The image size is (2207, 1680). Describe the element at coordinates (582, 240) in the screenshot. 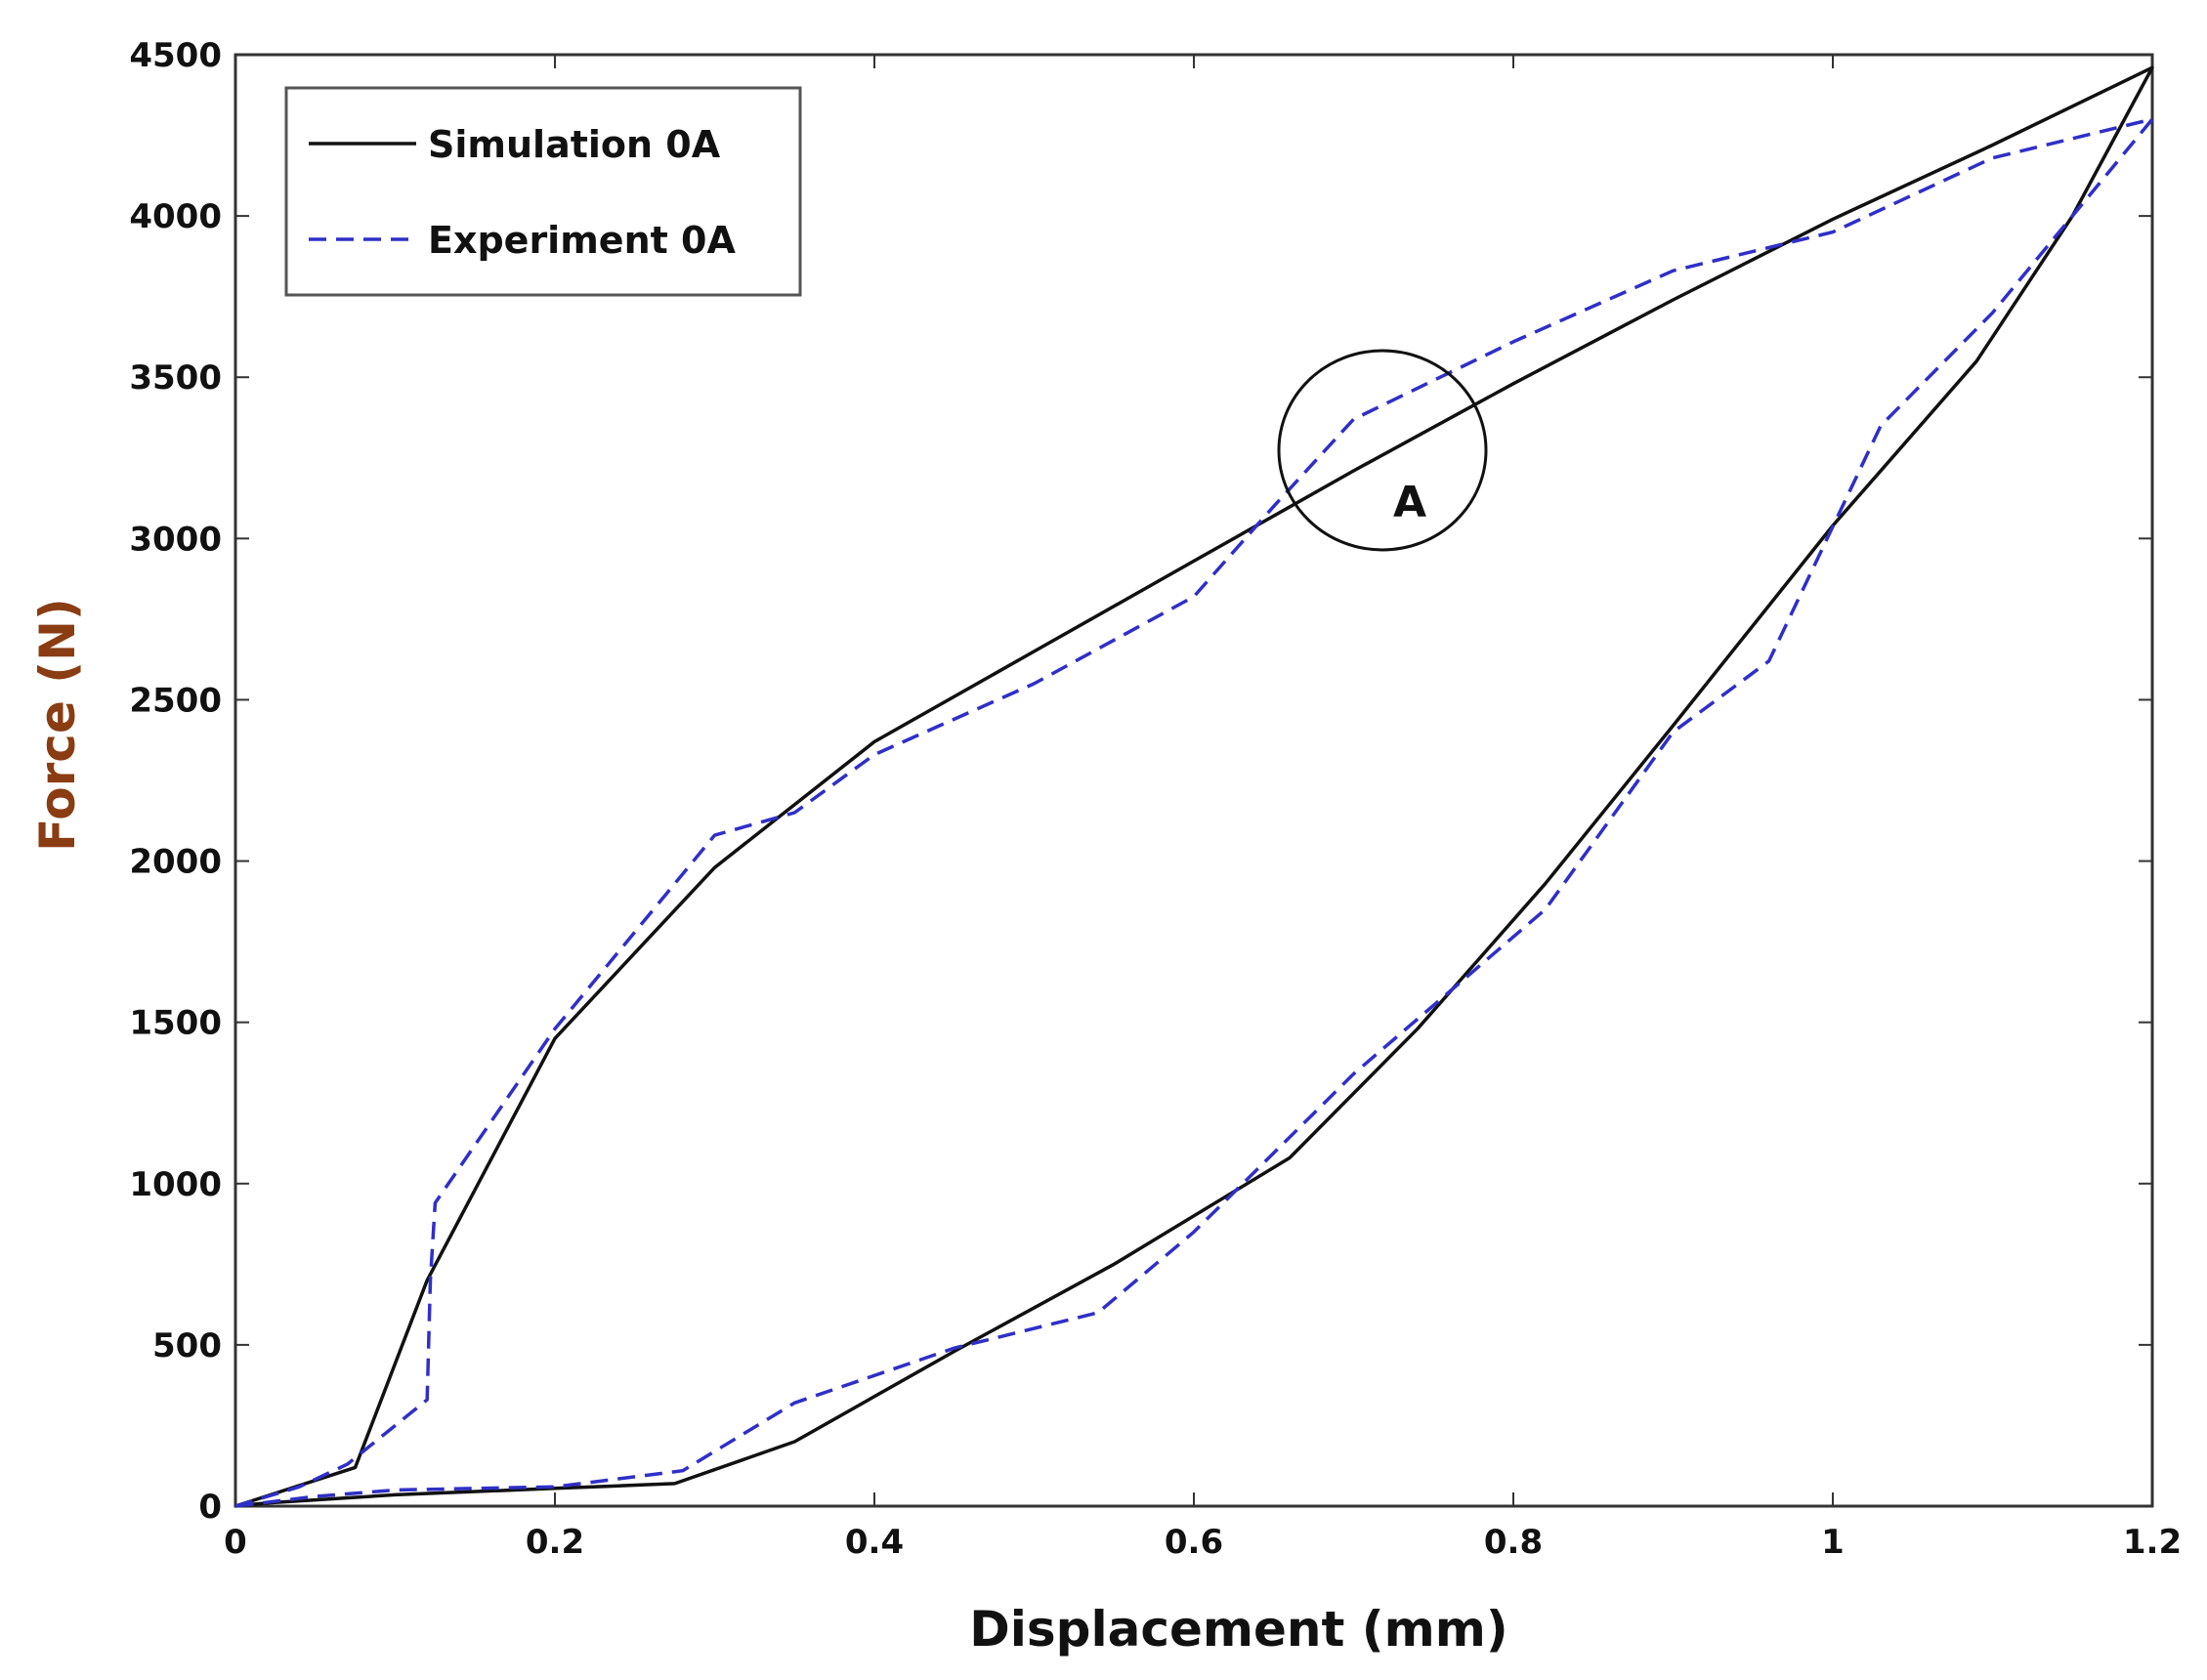

I see `legend-label-experiment: Experiment 0A` at that location.